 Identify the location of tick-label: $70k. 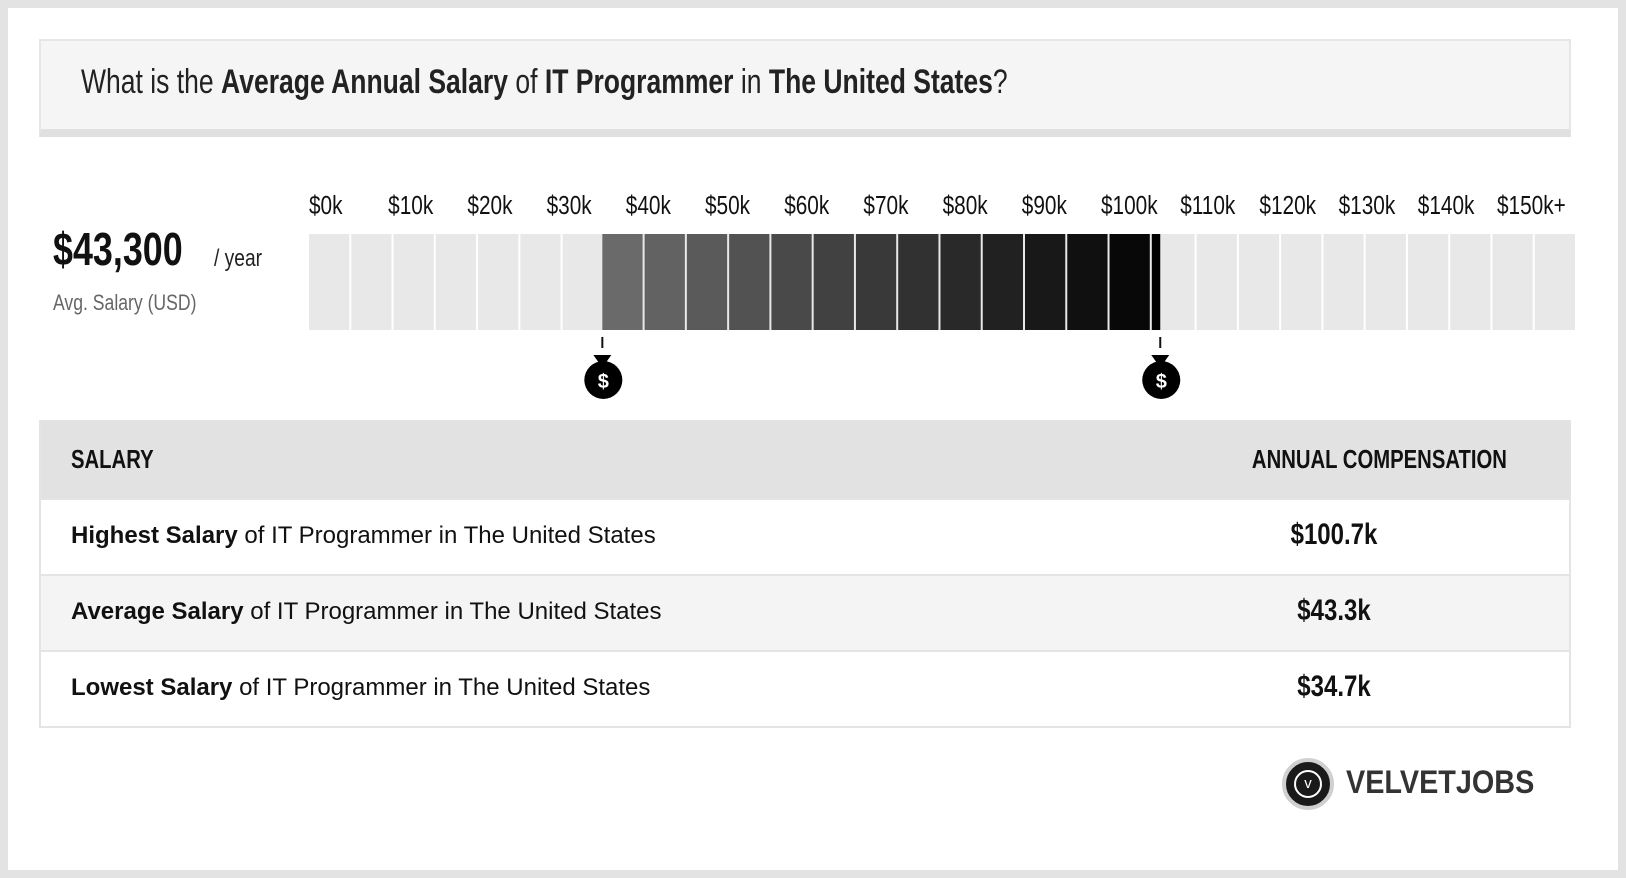
(885, 205).